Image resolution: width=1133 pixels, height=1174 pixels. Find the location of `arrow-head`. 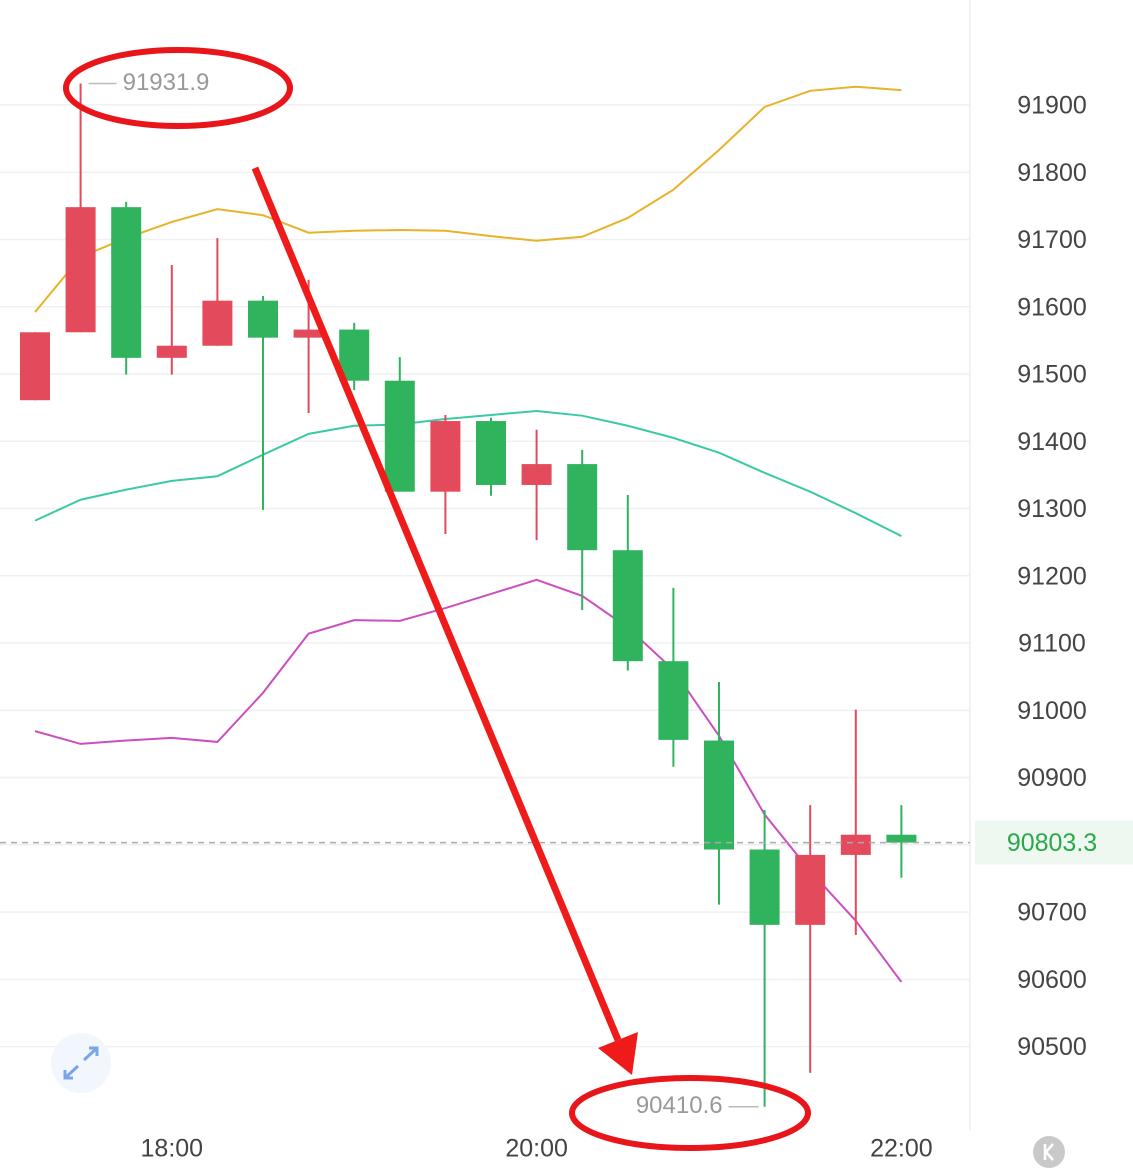

arrow-head is located at coordinates (618, 1053).